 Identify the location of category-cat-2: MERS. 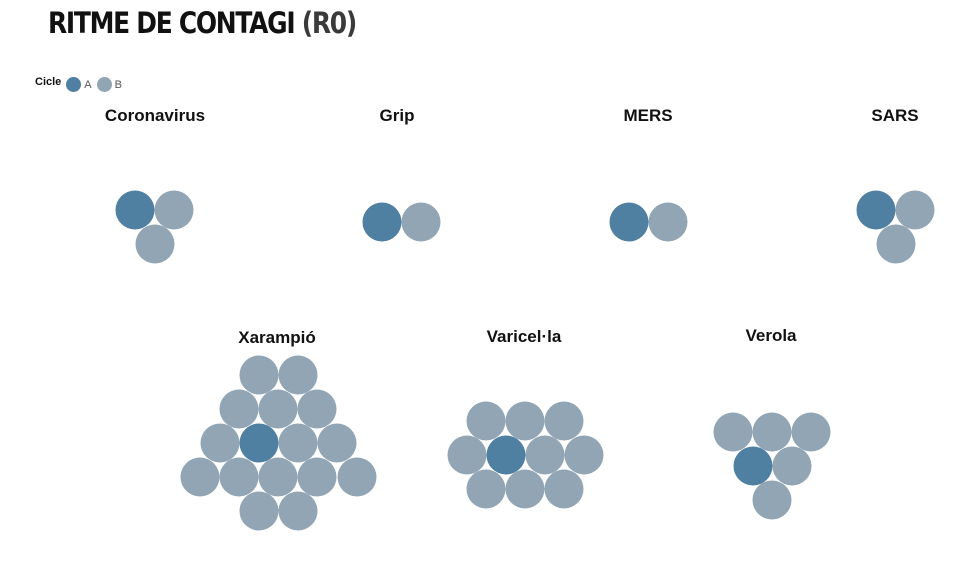
(648, 174).